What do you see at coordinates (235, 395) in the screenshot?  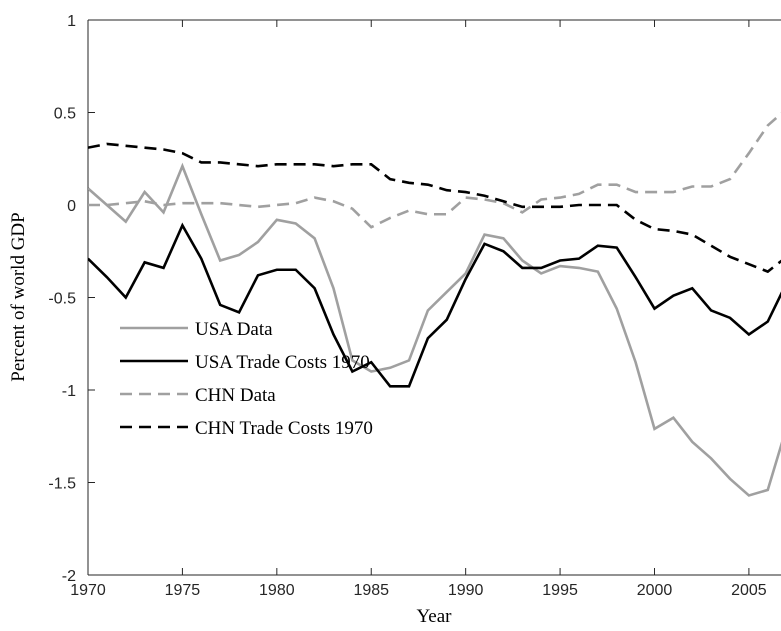 I see `legend-label: CHN Data` at bounding box center [235, 395].